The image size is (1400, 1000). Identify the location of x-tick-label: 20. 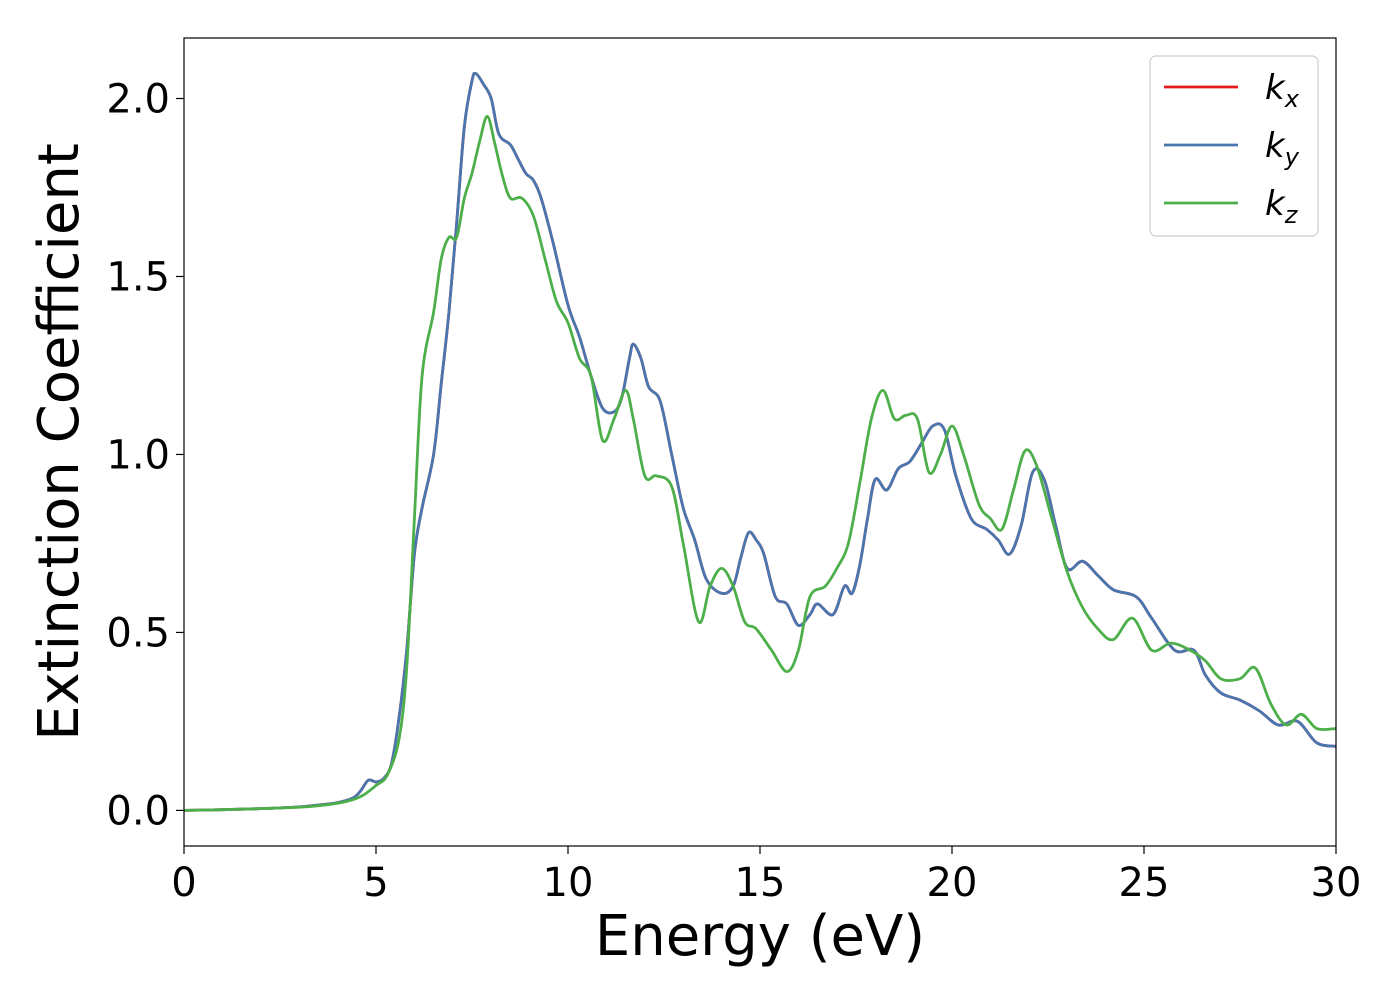
(952, 883).